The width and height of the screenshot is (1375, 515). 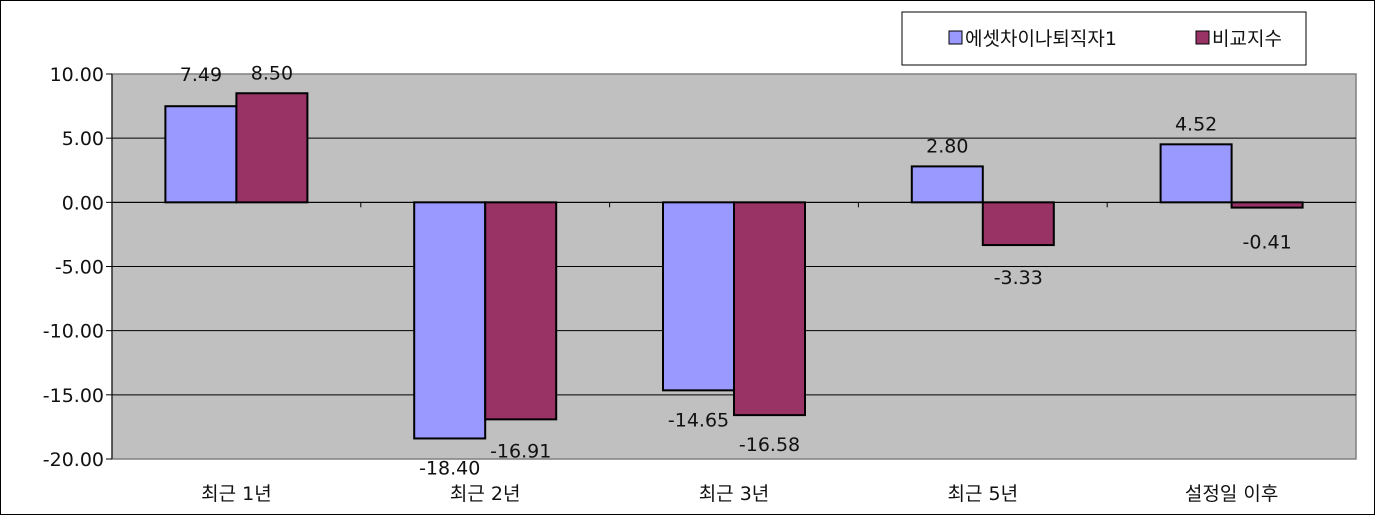 I want to click on y-tick-label: -10.00, so click(x=73, y=332).